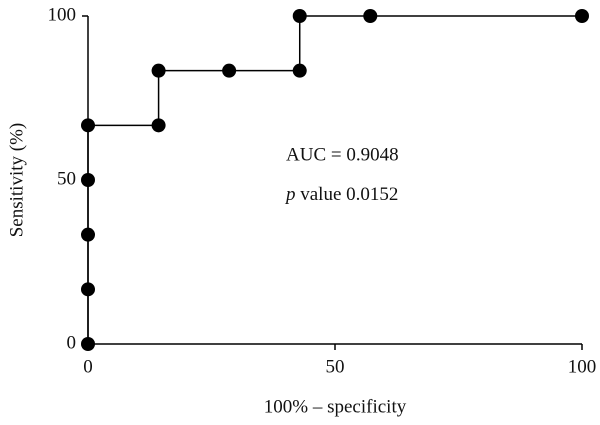  I want to click on y-axis-label: Sensitivity (%), so click(16, 180).